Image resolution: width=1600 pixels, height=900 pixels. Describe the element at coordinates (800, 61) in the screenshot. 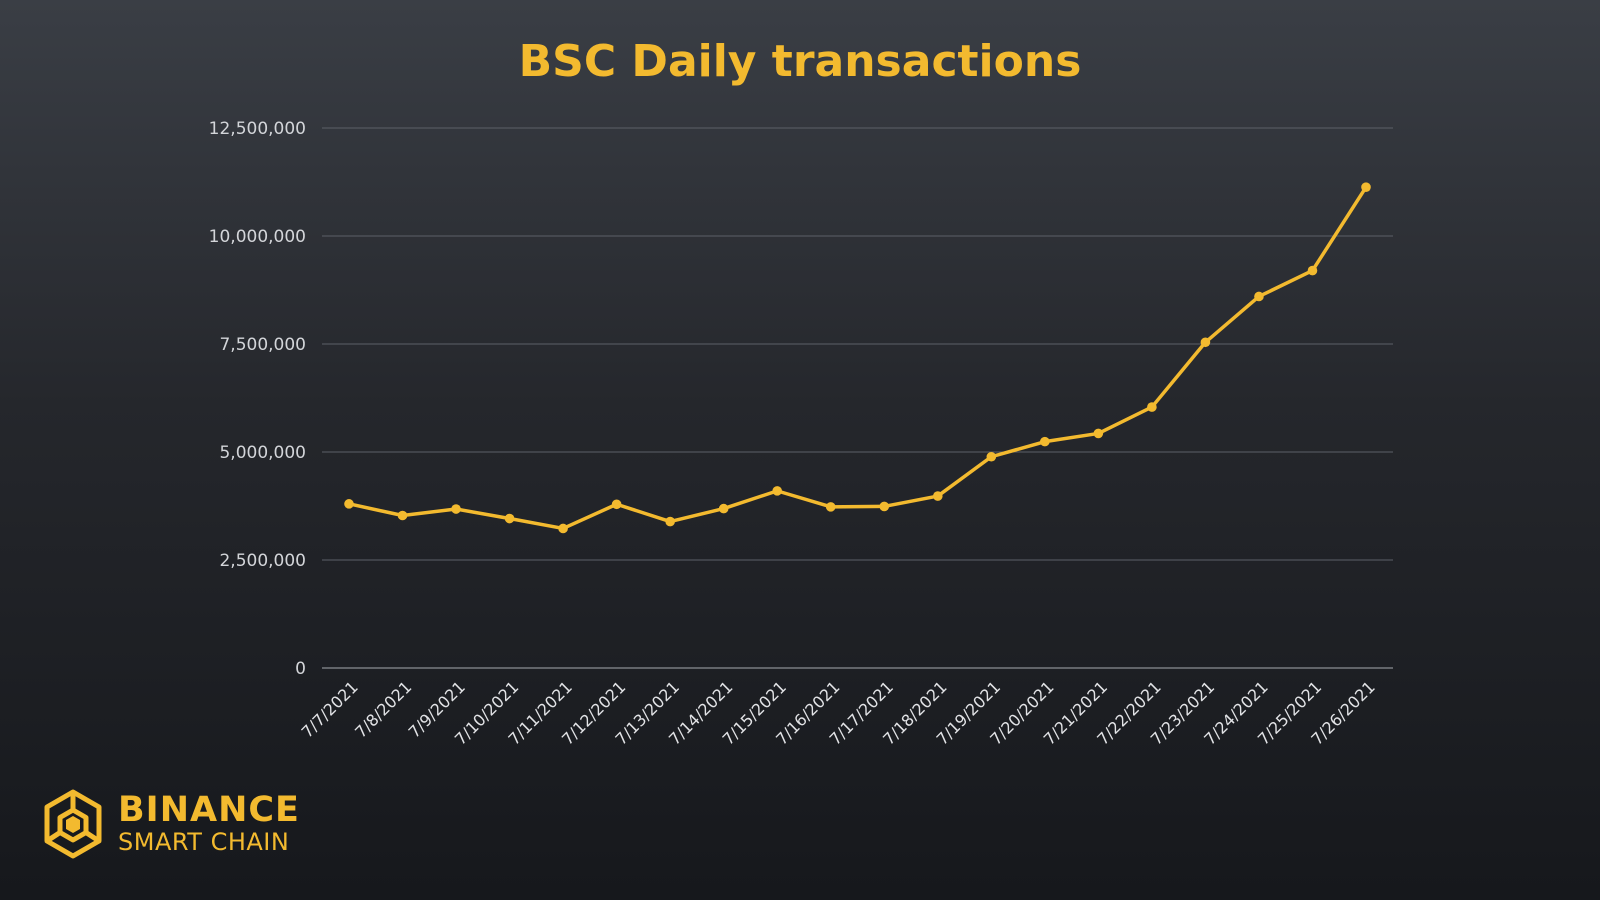

I see `chart-title: BSC Daily transactions` at that location.